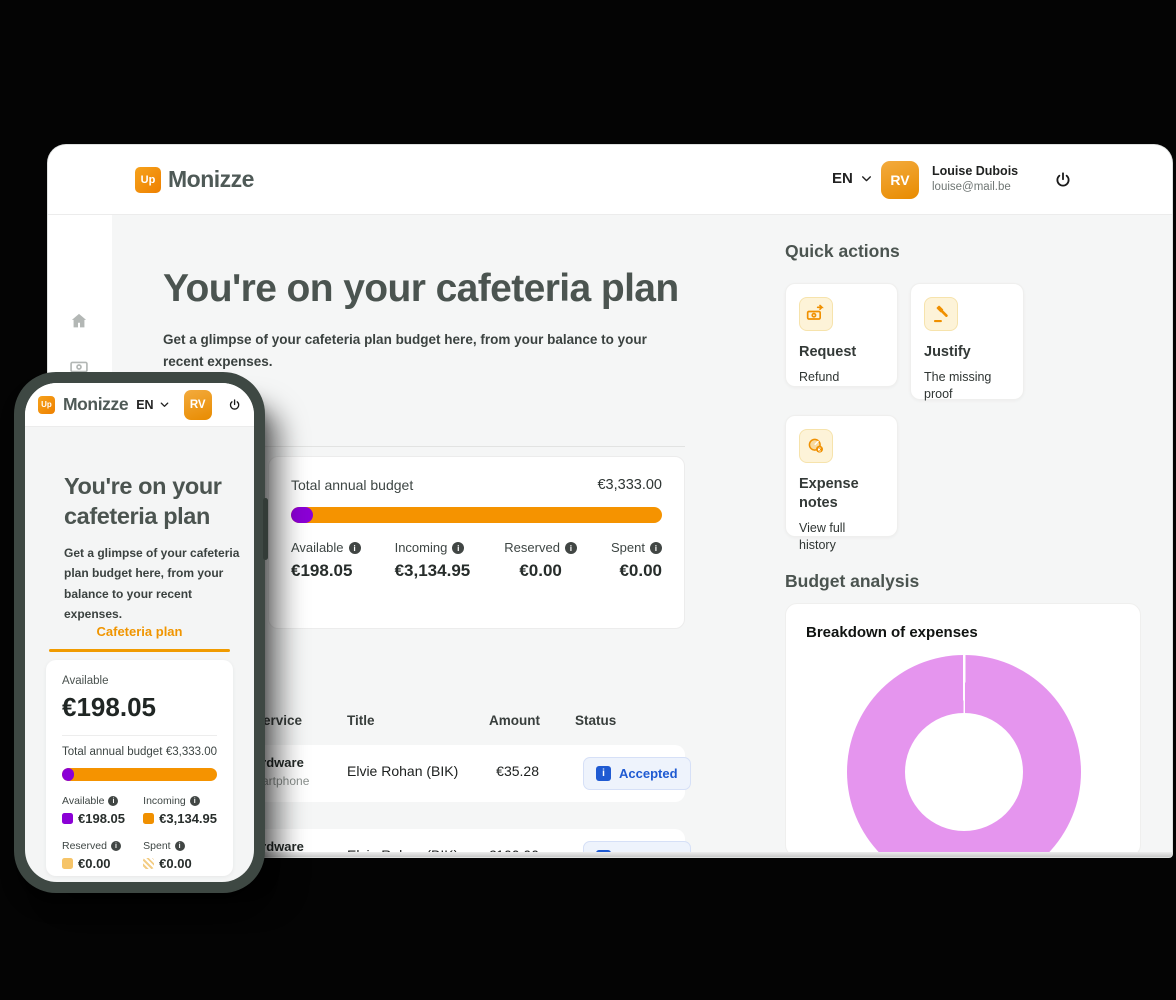  What do you see at coordinates (540, 570) in the screenshot?
I see `stat-value: €0.00` at bounding box center [540, 570].